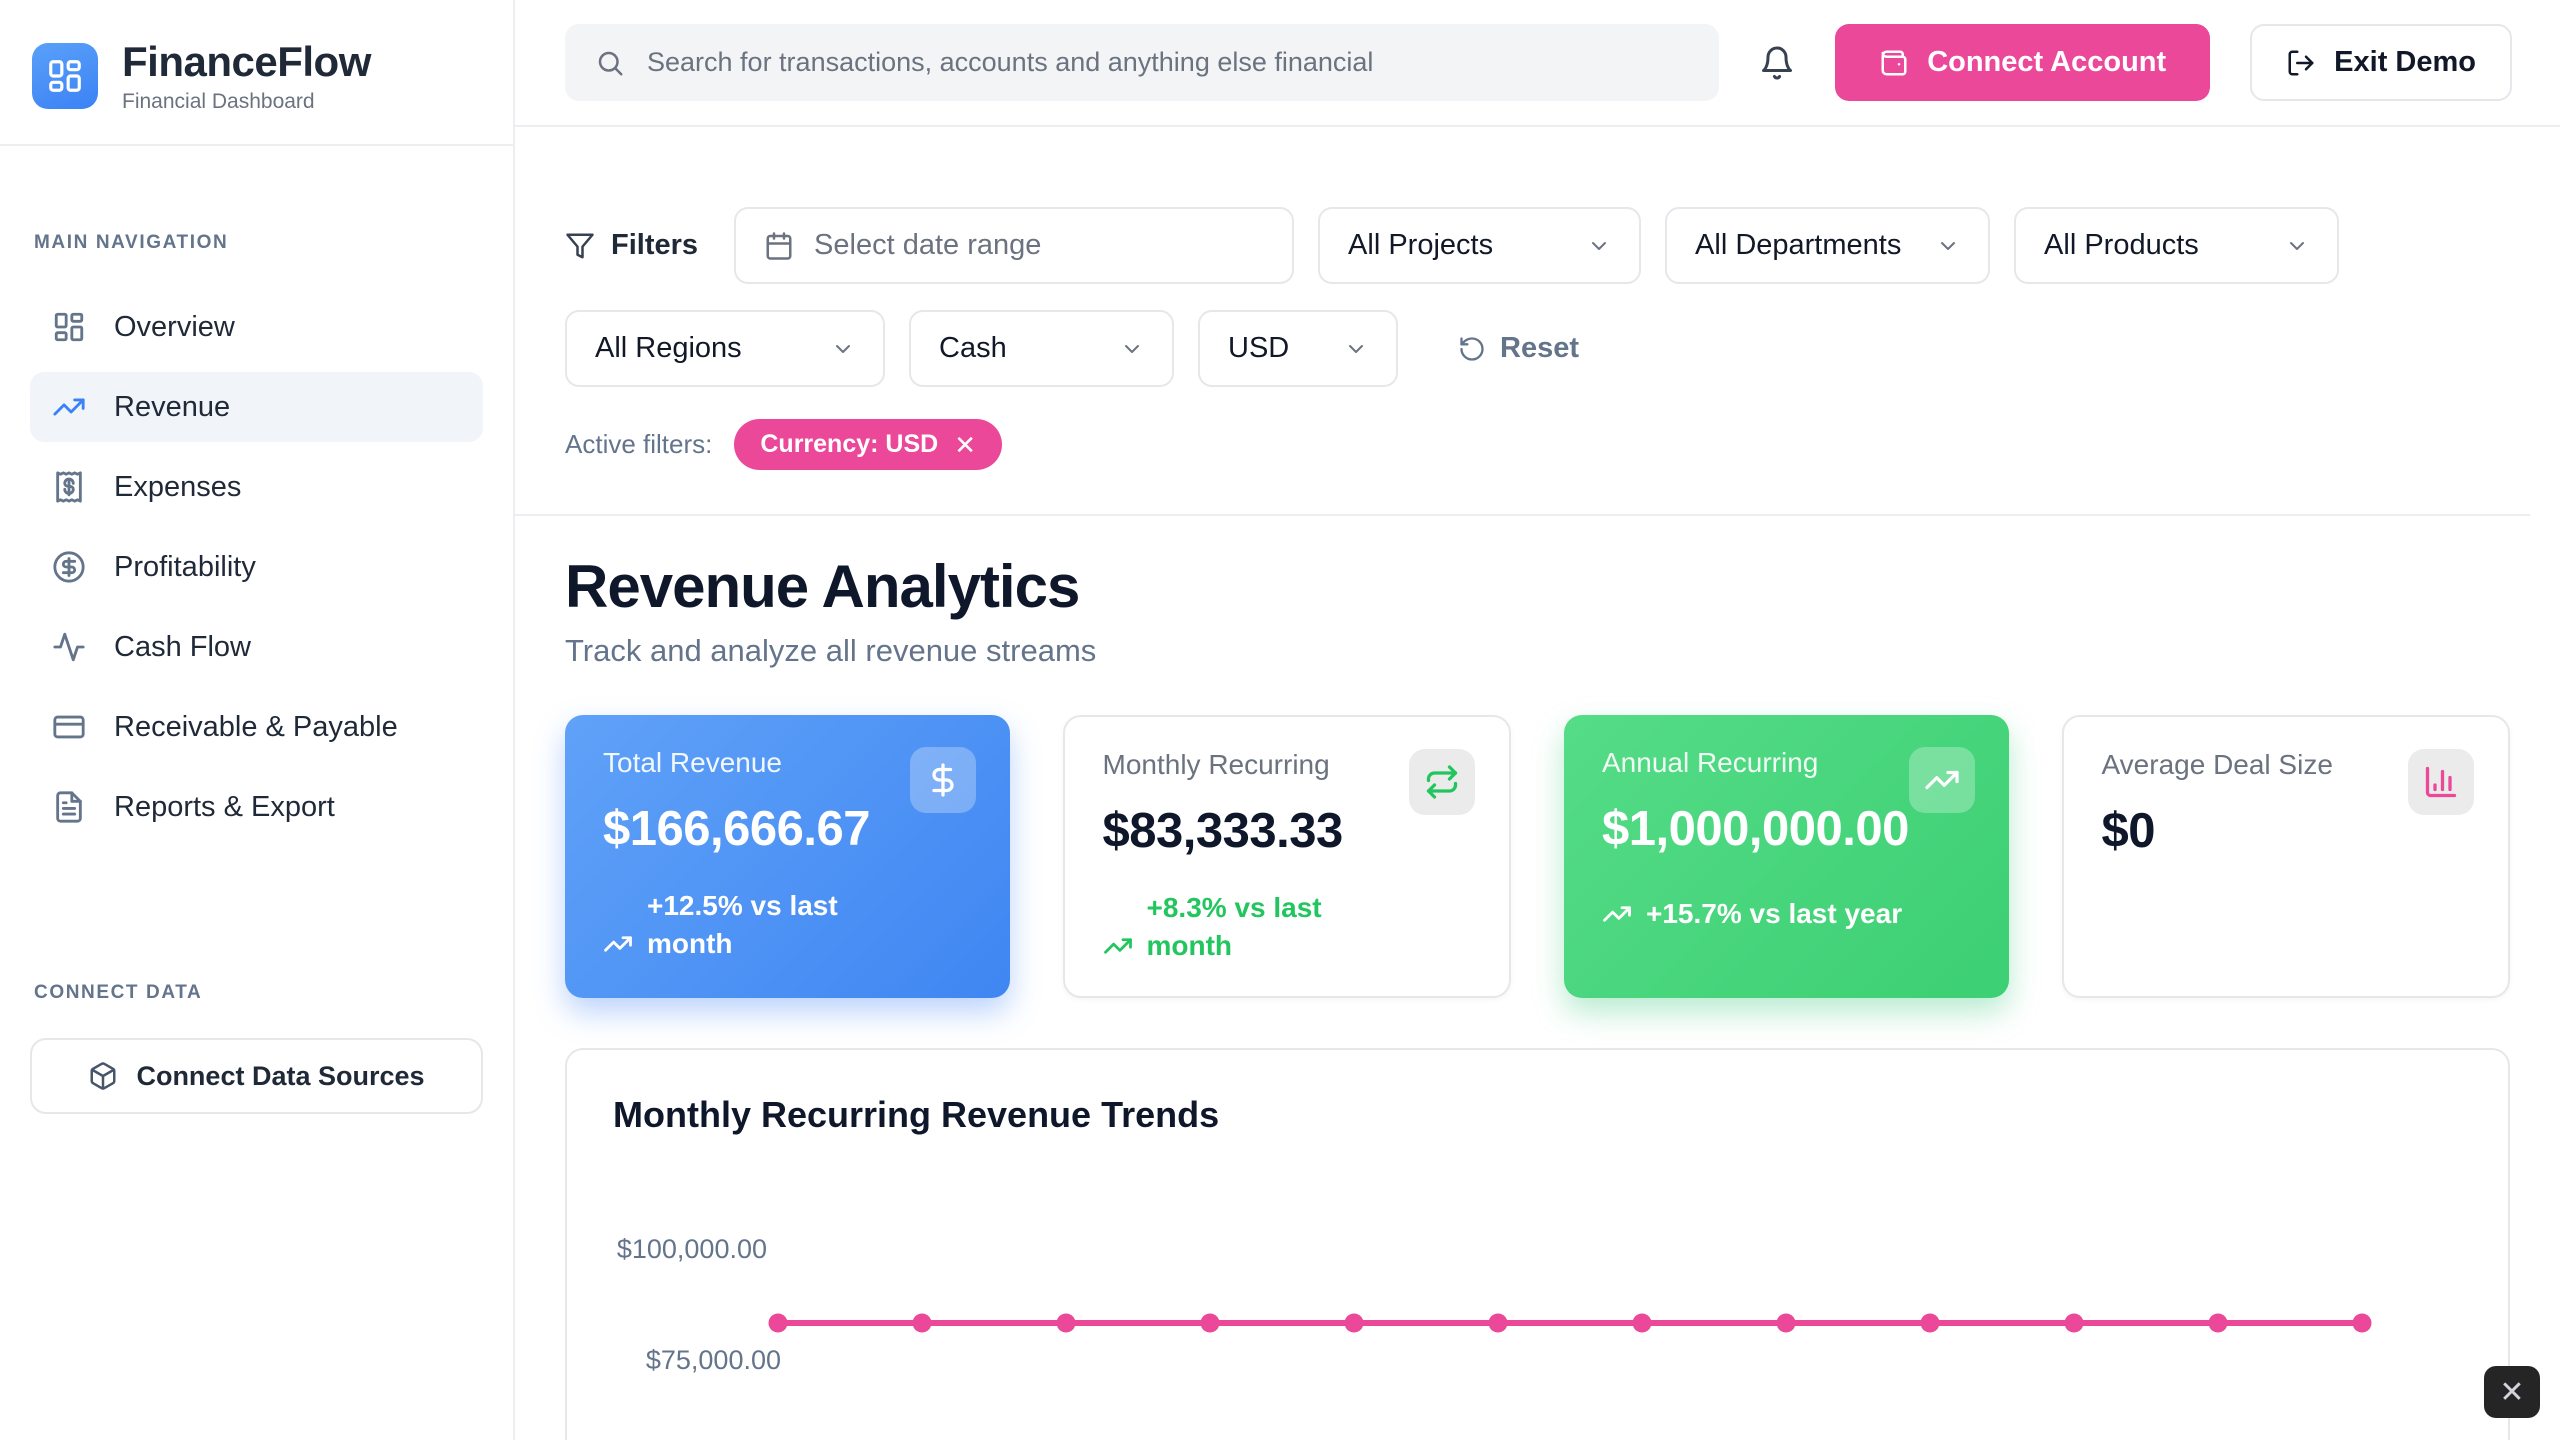 This screenshot has height=1440, width=2560. I want to click on metric-value: $83,333.33, so click(1223, 831).